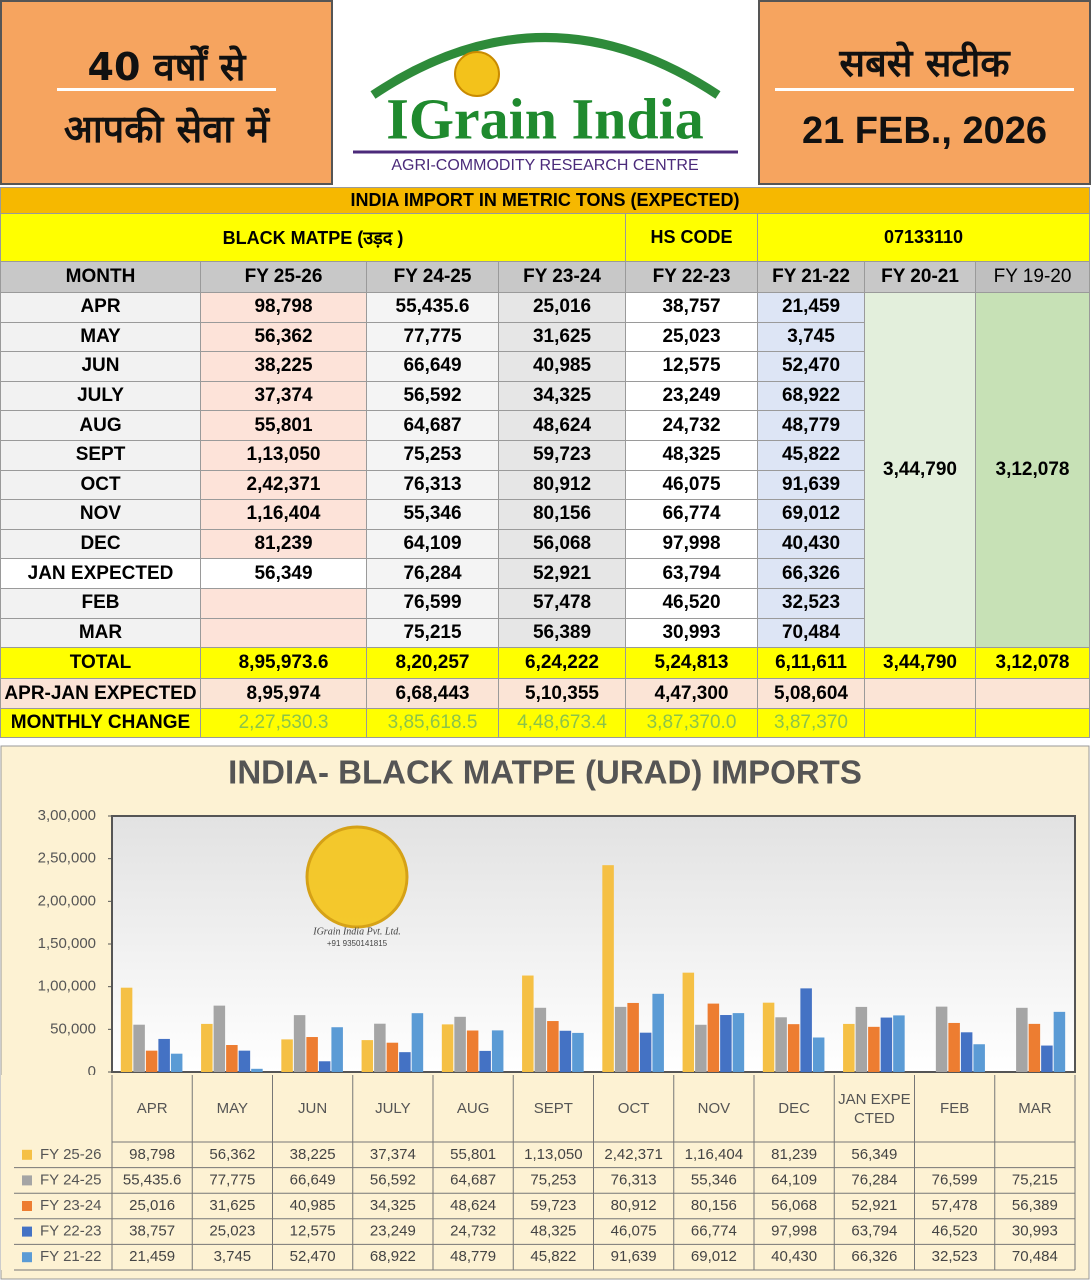  Describe the element at coordinates (432, 485) in the screenshot. I see `value-cell: 76,313` at that location.